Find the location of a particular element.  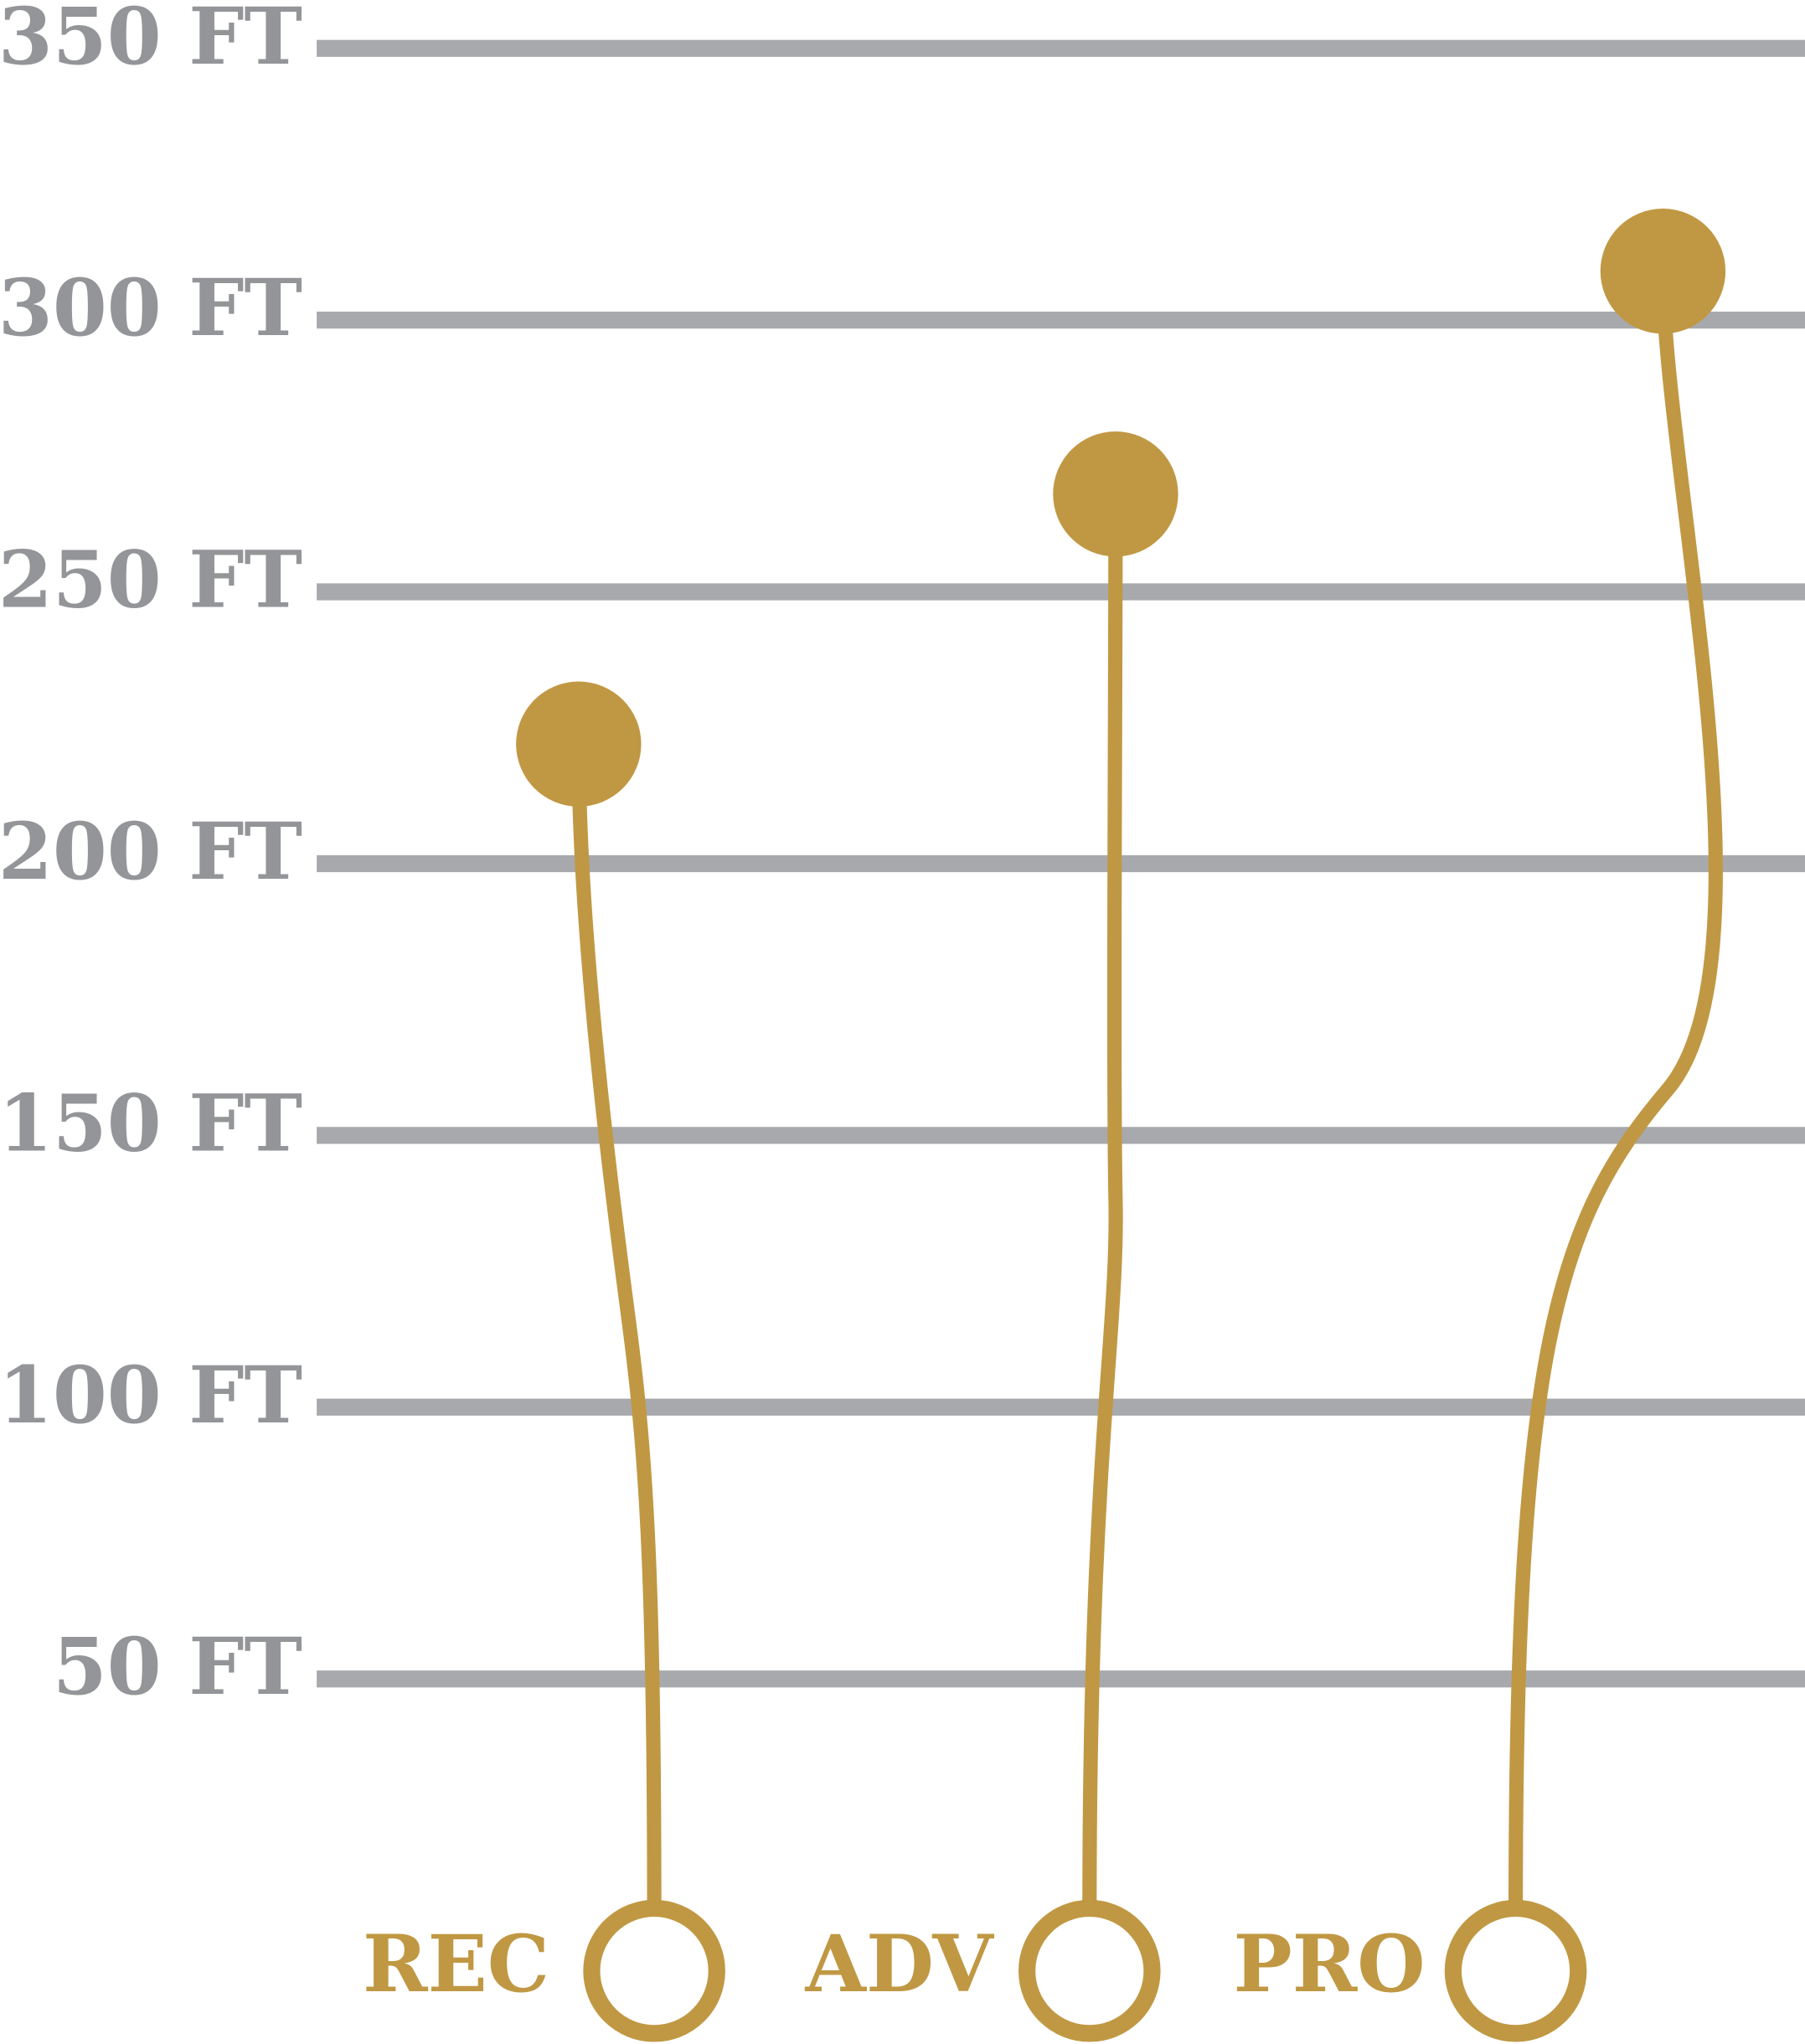

category-label: ADV is located at coordinates (900, 1964).